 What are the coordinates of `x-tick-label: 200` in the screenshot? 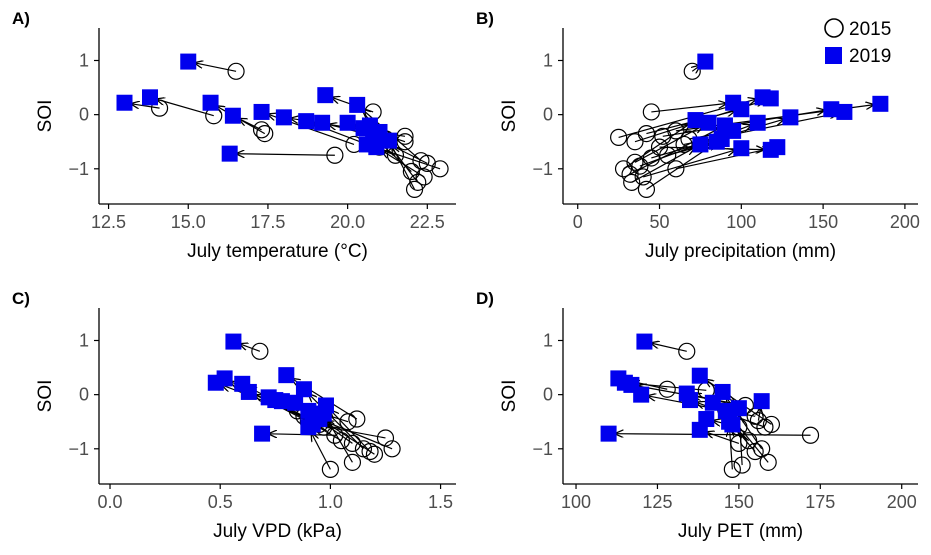 It's located at (902, 502).